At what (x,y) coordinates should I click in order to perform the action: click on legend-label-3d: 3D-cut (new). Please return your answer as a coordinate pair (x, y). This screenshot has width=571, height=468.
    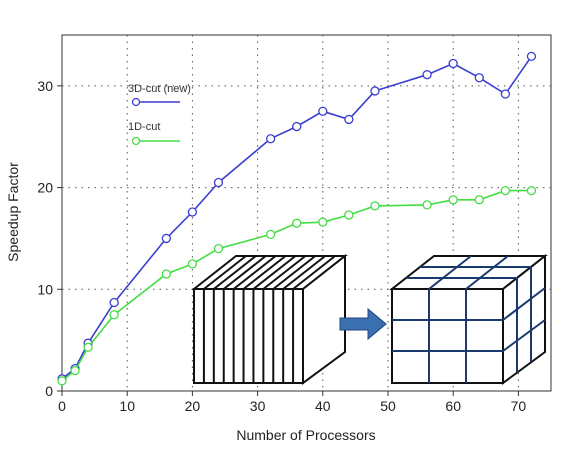
    Looking at the image, I should click on (159, 89).